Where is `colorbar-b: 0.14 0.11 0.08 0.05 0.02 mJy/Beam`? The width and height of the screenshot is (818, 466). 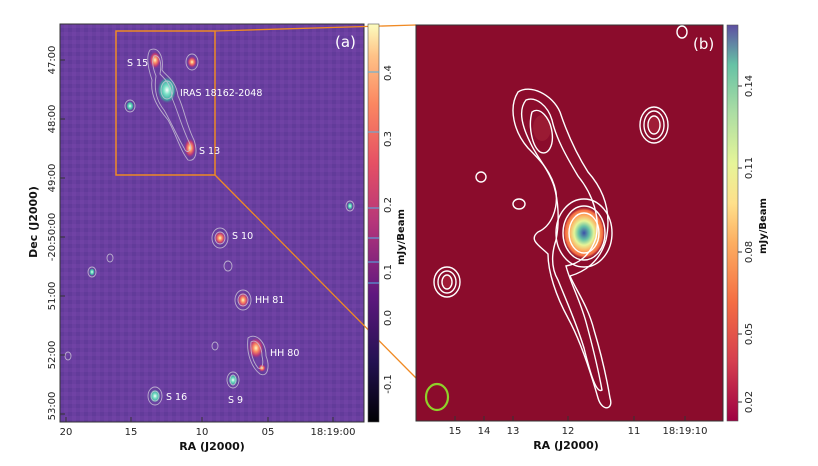 colorbar-b: 0.14 0.11 0.08 0.05 0.02 mJy/Beam is located at coordinates (747, 223).